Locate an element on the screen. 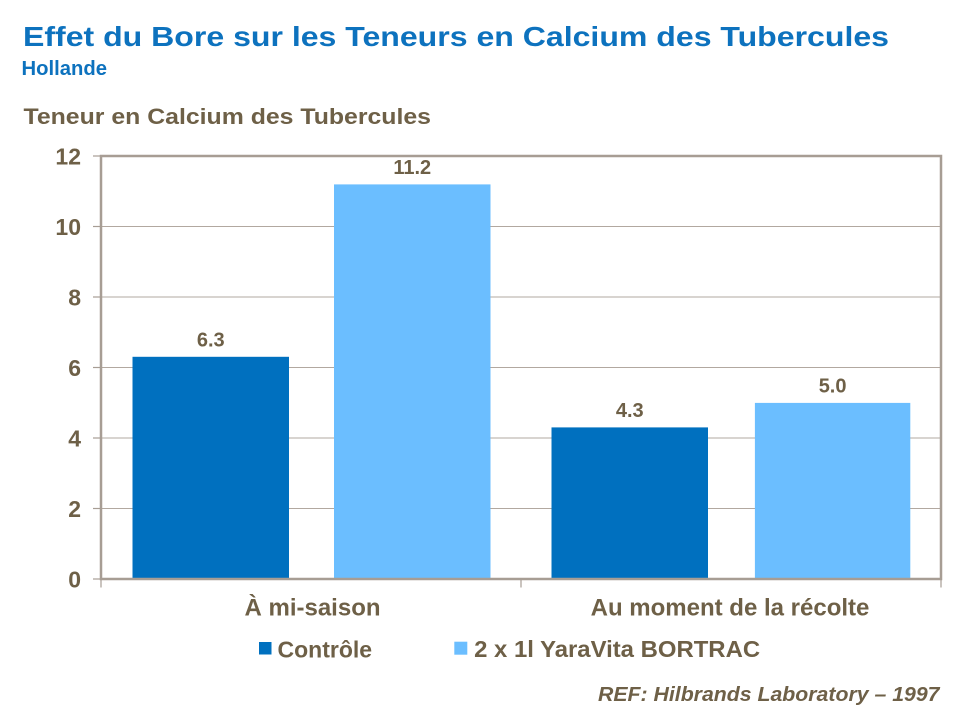  svg-text: Au moment de la récolte is located at coordinates (730, 608).